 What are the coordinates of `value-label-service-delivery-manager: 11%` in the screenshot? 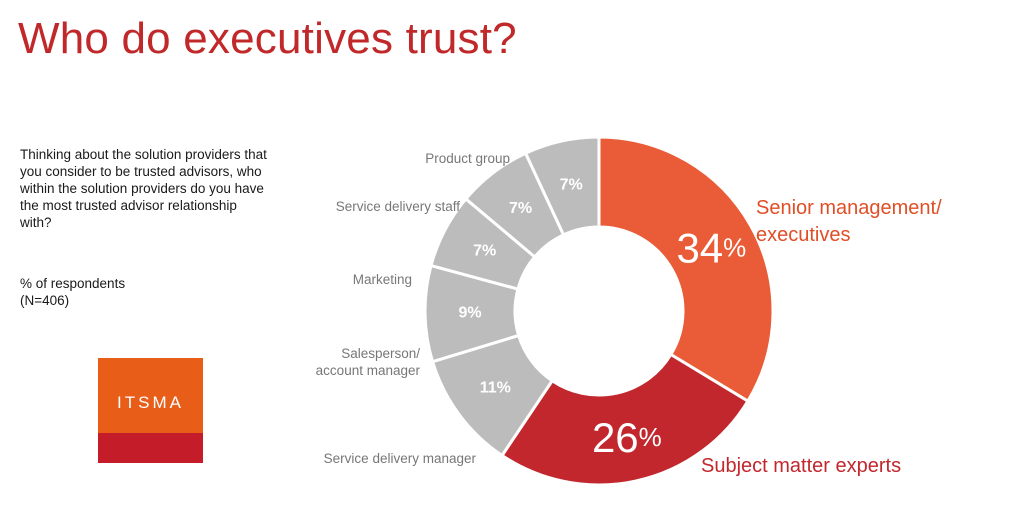 It's located at (495, 387).